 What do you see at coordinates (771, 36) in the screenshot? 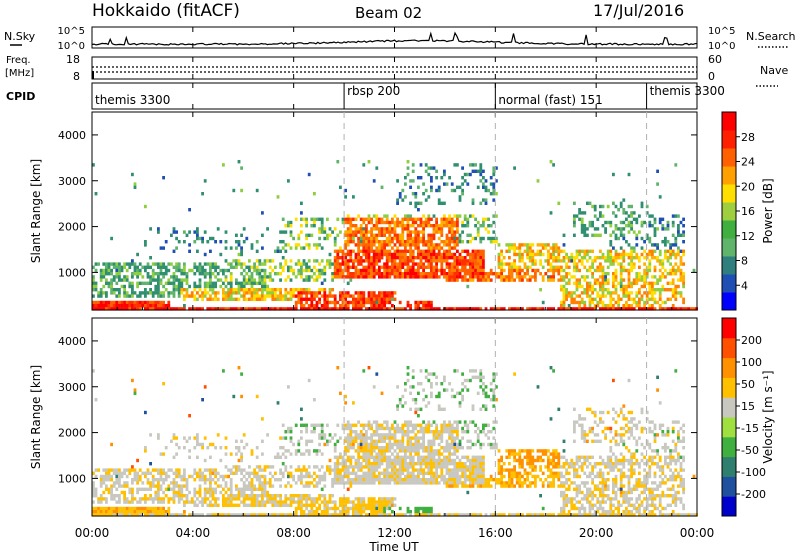
I see `noise-right-label: N.Search` at bounding box center [771, 36].